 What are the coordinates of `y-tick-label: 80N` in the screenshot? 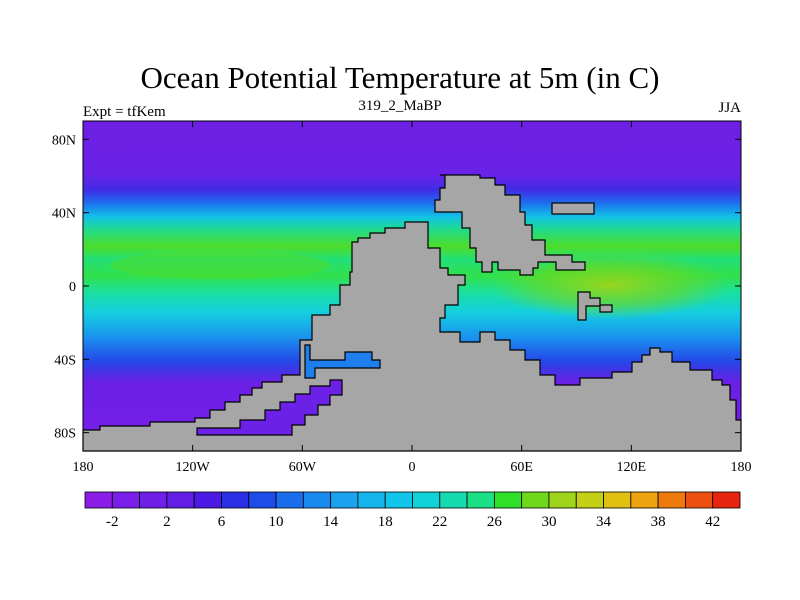 It's located at (64, 140).